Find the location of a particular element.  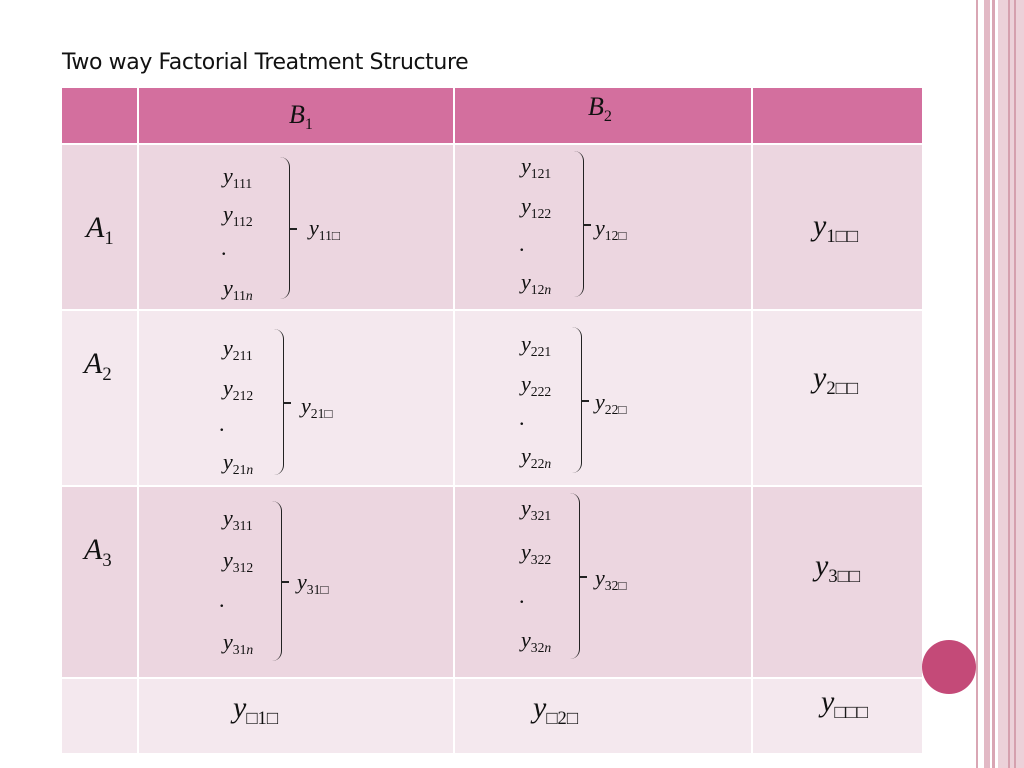

cell-total: y31□ is located at coordinates (313, 583).